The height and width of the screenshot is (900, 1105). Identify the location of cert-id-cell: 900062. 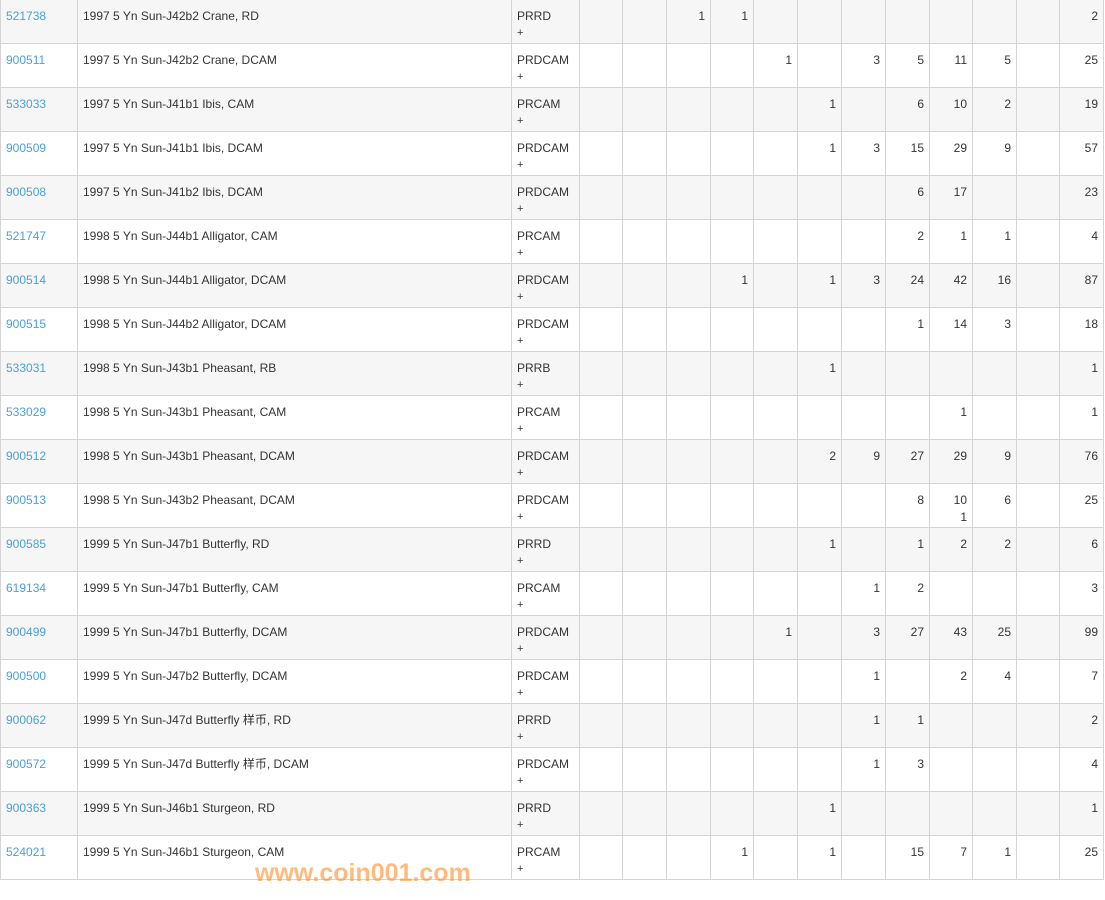
(39, 725).